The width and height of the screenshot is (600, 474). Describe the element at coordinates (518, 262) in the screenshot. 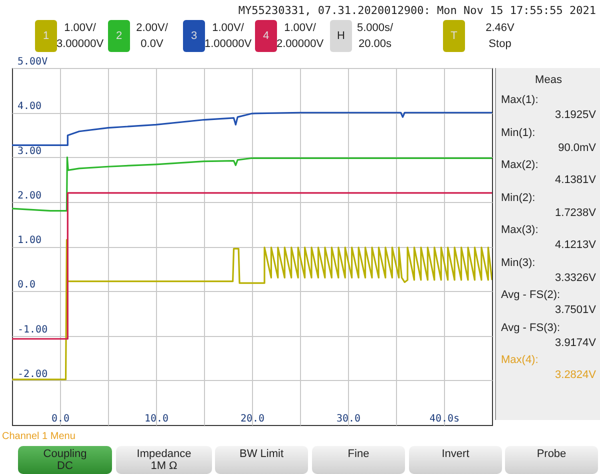

I see `text: Min(3):` at that location.